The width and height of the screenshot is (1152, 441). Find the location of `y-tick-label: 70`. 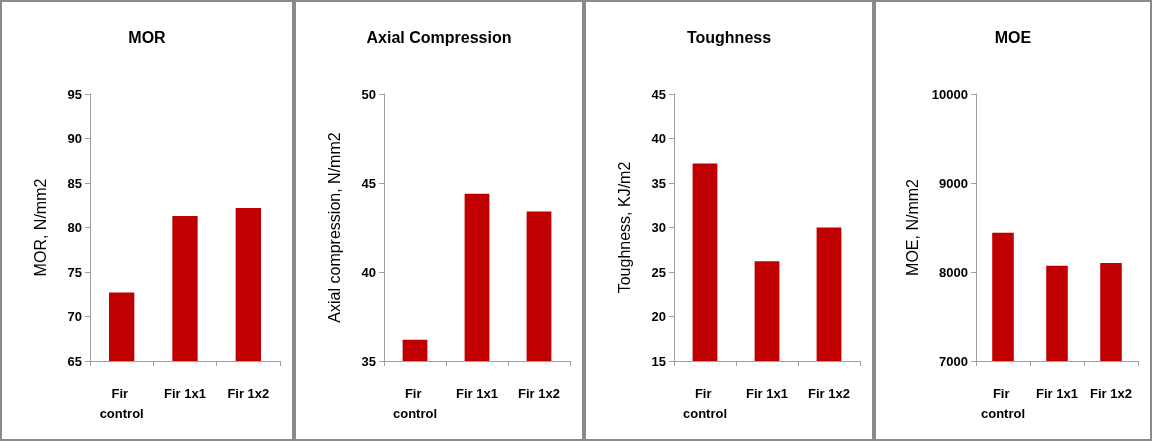

y-tick-label: 70 is located at coordinates (74, 316).